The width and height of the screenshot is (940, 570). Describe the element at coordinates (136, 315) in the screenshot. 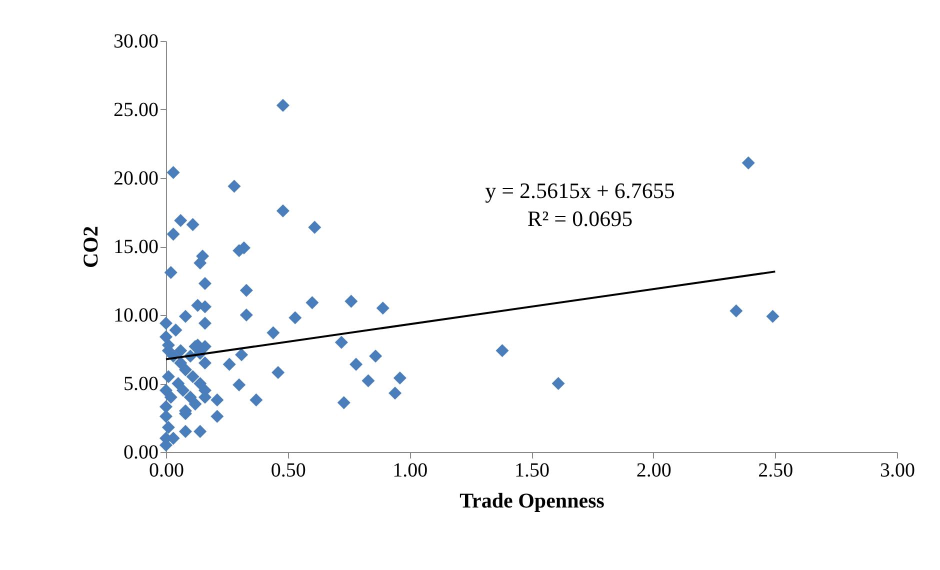

I see `y-tick-label: 10.00` at that location.